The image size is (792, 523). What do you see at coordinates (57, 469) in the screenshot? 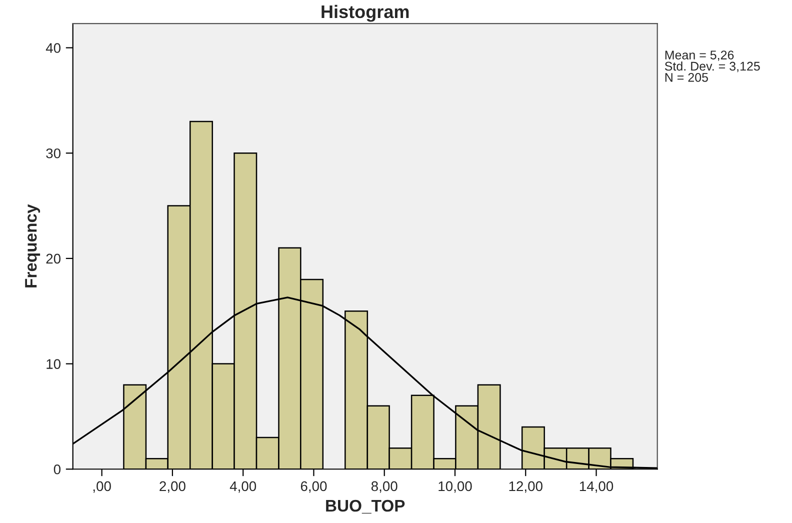
I see `y-tick-label: 0` at bounding box center [57, 469].